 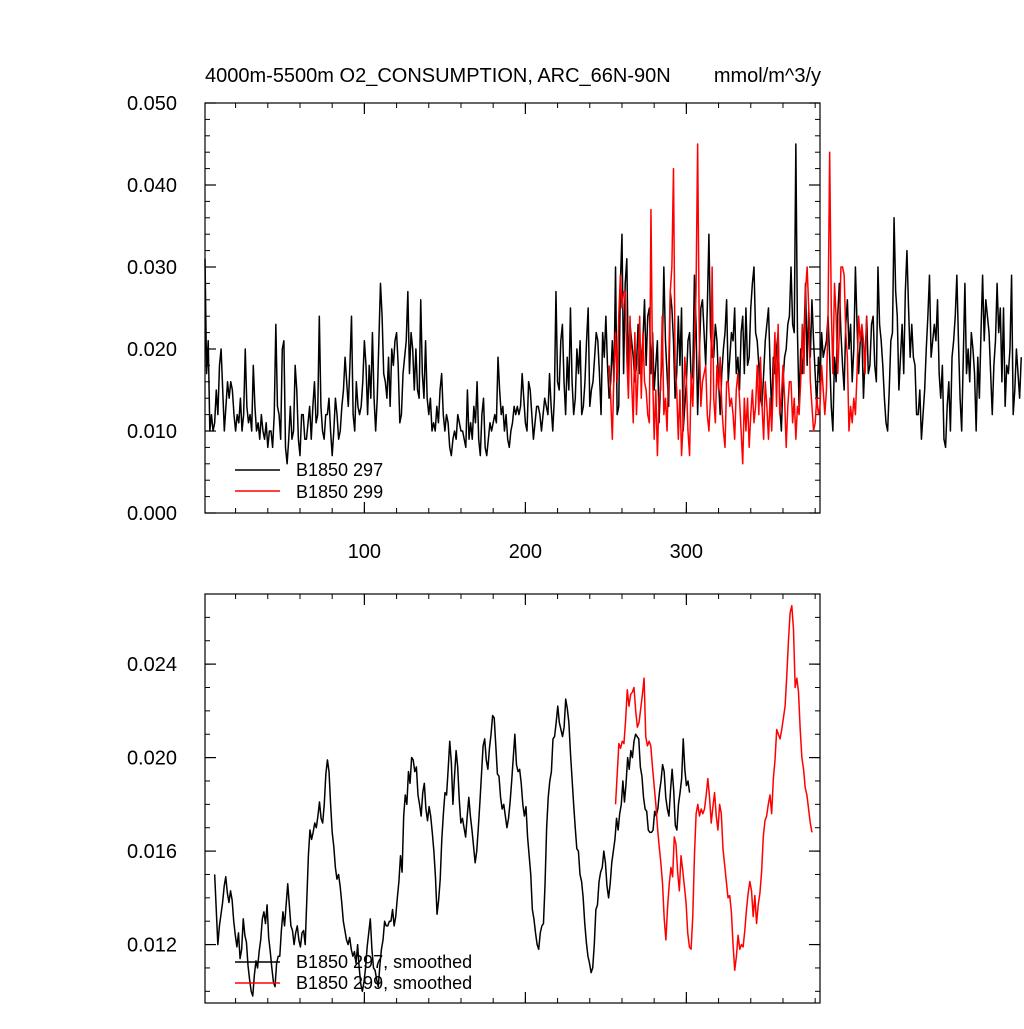 What do you see at coordinates (364, 552) in the screenshot?
I see `x-tick-label: 100` at bounding box center [364, 552].